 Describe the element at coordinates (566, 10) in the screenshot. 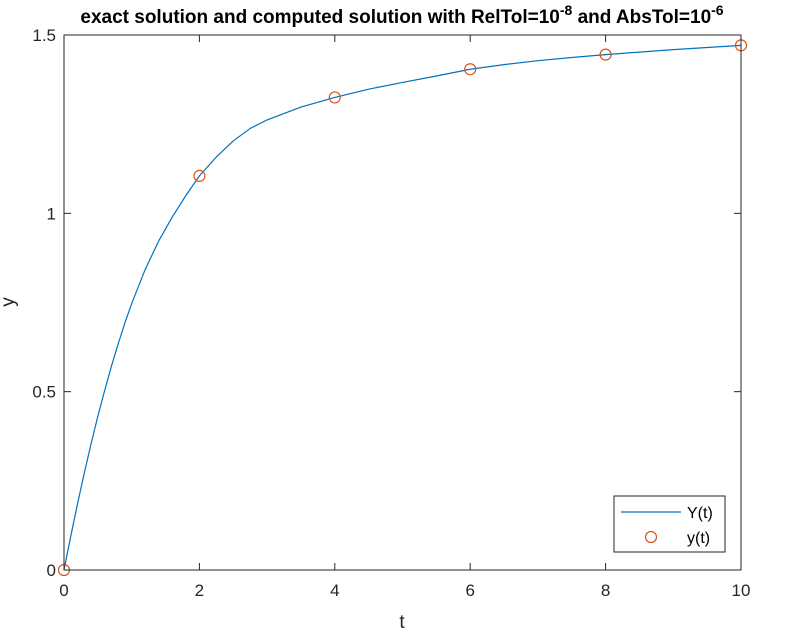

I see `title-exponent-1: -8` at that location.